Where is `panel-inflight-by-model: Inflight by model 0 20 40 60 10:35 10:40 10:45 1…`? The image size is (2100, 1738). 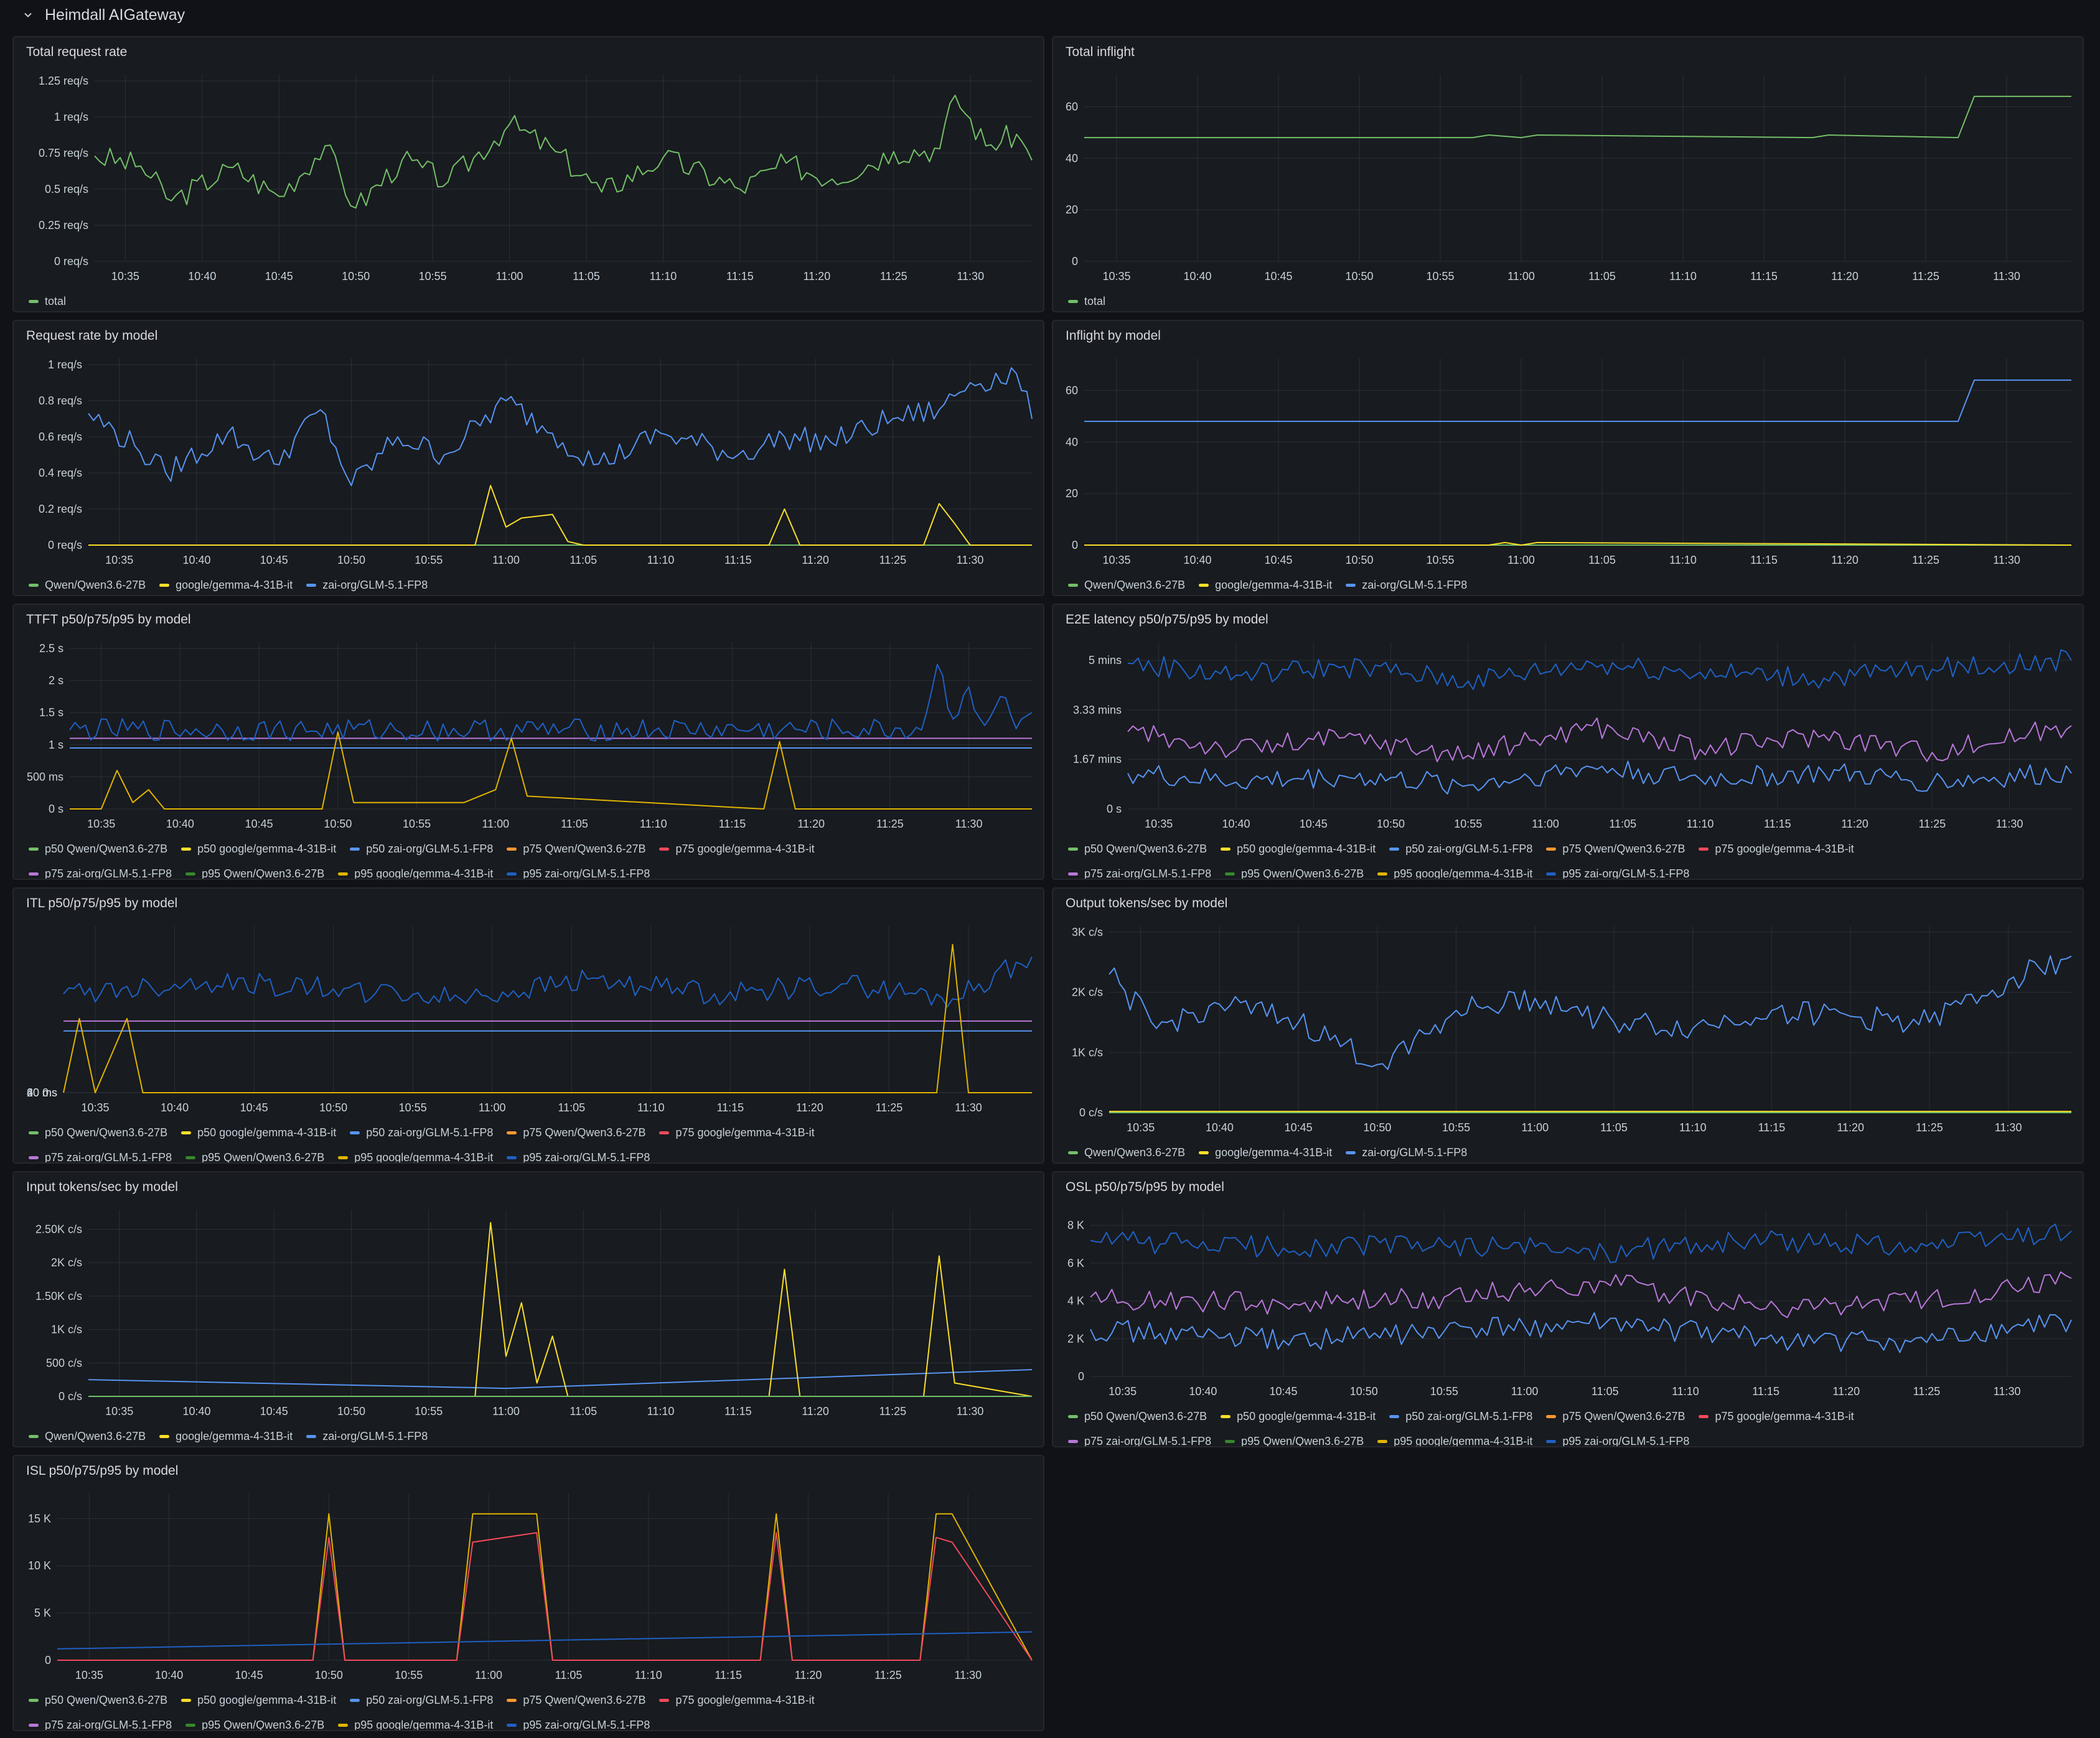 panel-inflight-by-model: Inflight by model 0 20 40 60 10:35 10:40 10:45 1… is located at coordinates (1568, 458).